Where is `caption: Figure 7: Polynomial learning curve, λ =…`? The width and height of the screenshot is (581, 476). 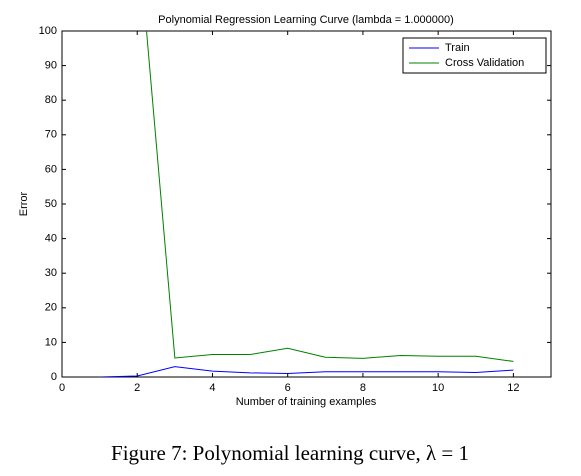
caption: Figure 7: Polynomial learning curve, λ =… is located at coordinates (290, 453).